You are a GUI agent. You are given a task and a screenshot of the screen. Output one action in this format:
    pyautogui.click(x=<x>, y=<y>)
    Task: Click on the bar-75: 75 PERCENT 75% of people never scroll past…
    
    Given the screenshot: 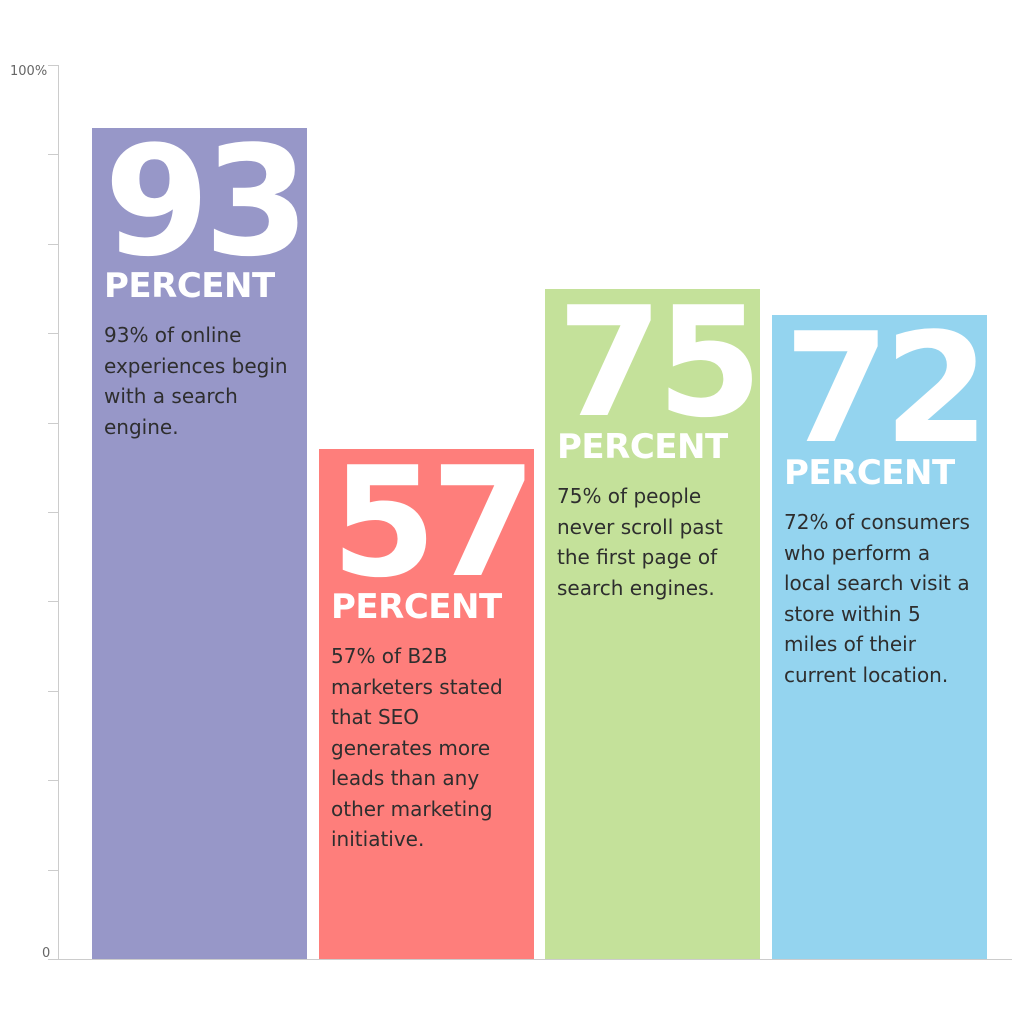 What is the action you would take?
    pyautogui.click(x=652, y=624)
    